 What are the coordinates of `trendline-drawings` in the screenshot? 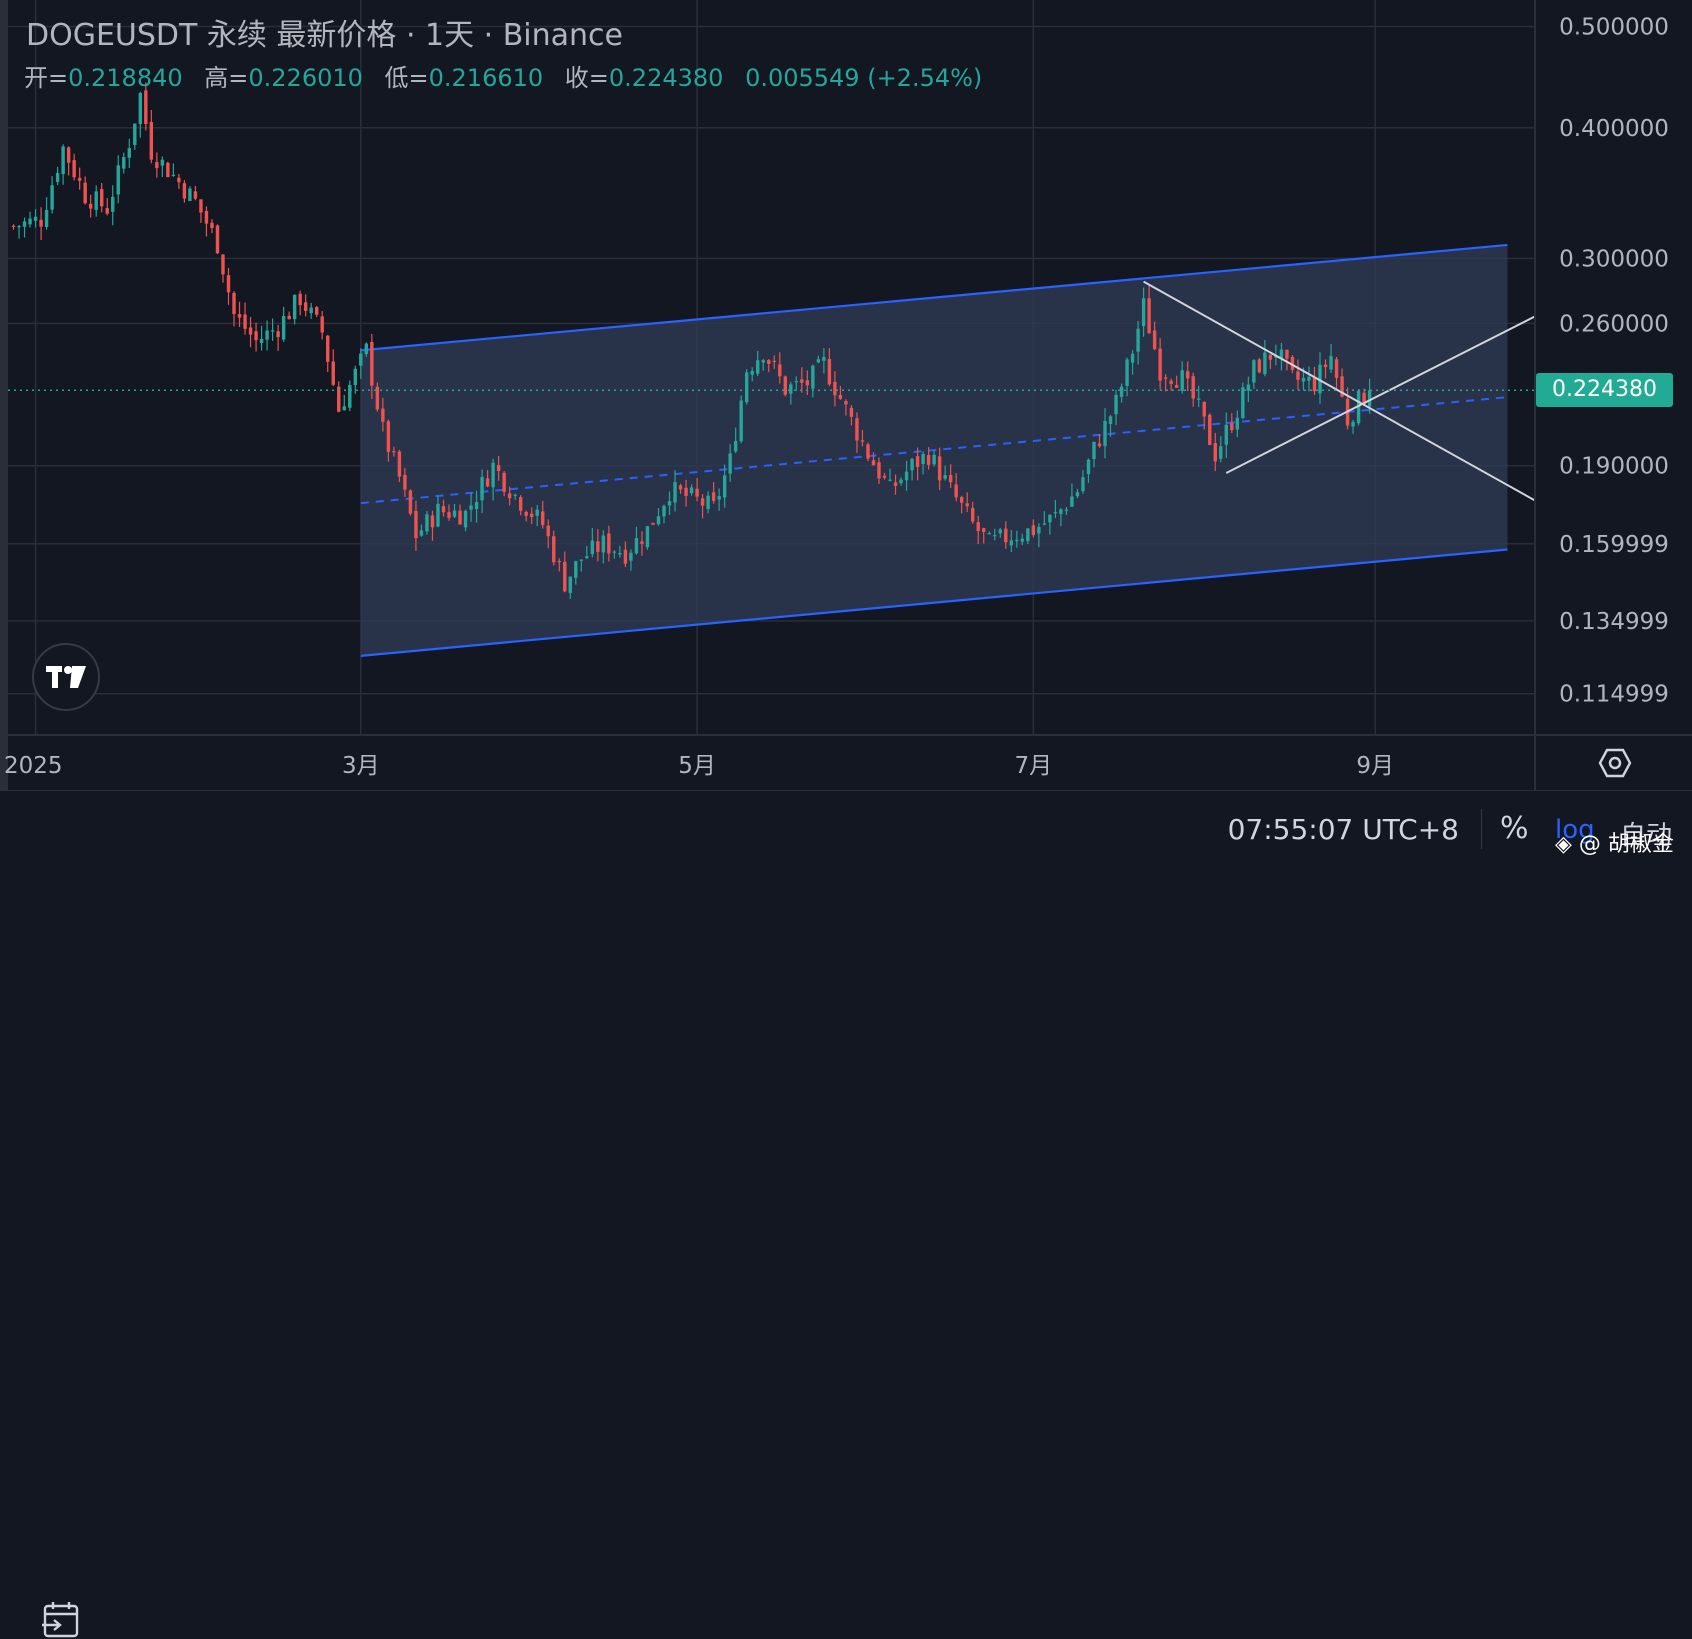 It's located at (772, 391).